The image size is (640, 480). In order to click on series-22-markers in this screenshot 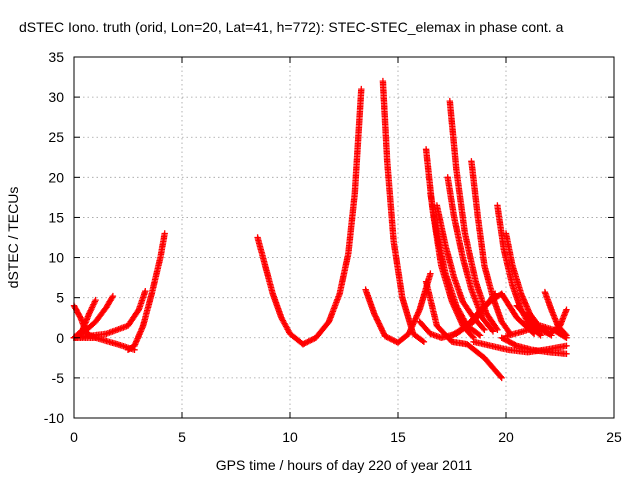, I will do `click(520, 347)`.